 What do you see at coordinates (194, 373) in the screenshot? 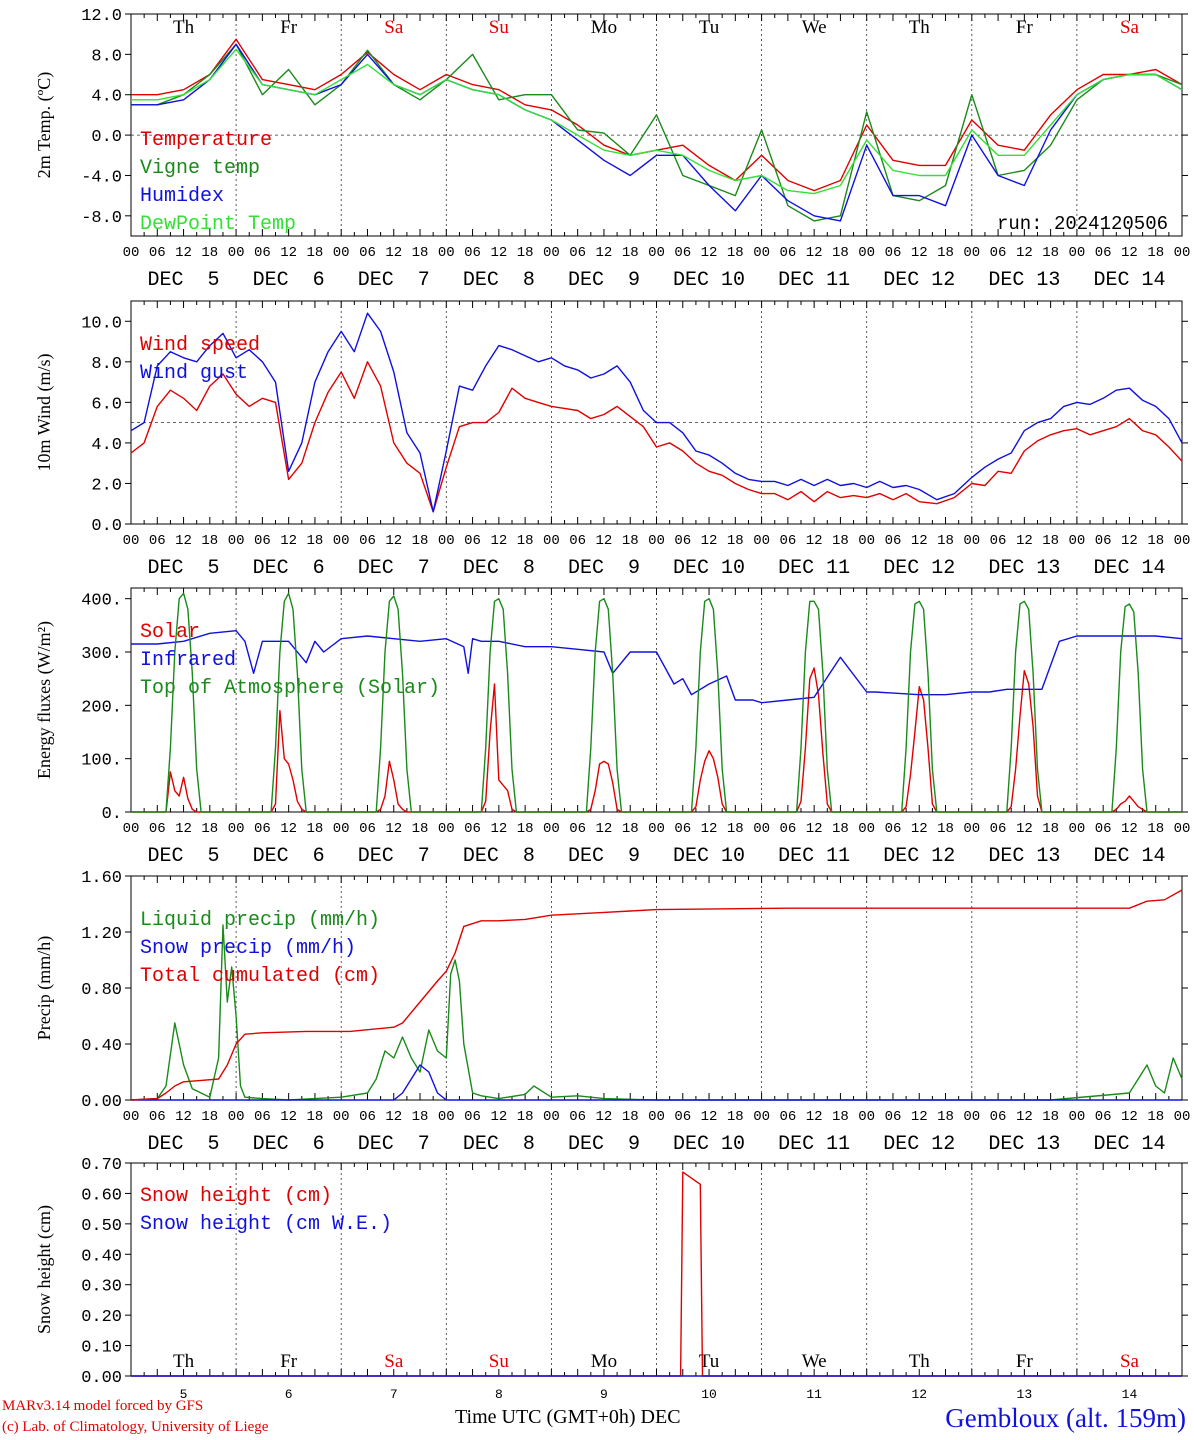
I see `legend-entry: Wind gust` at bounding box center [194, 373].